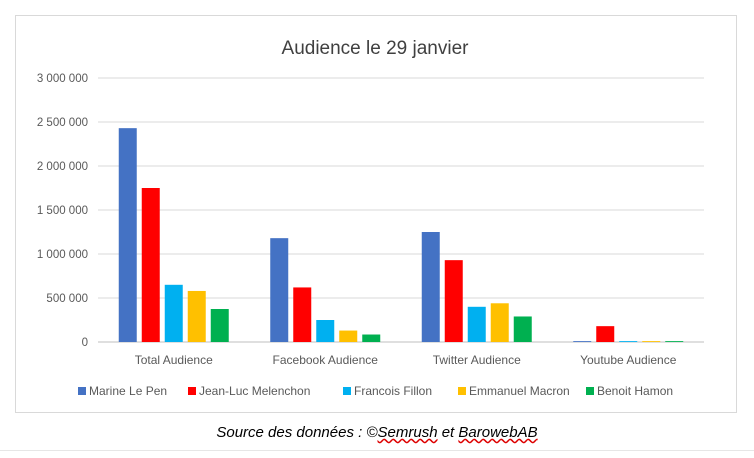 Image resolution: width=754 pixels, height=458 pixels. What do you see at coordinates (326, 360) in the screenshot?
I see `x-tick-label: Facebook Audience` at bounding box center [326, 360].